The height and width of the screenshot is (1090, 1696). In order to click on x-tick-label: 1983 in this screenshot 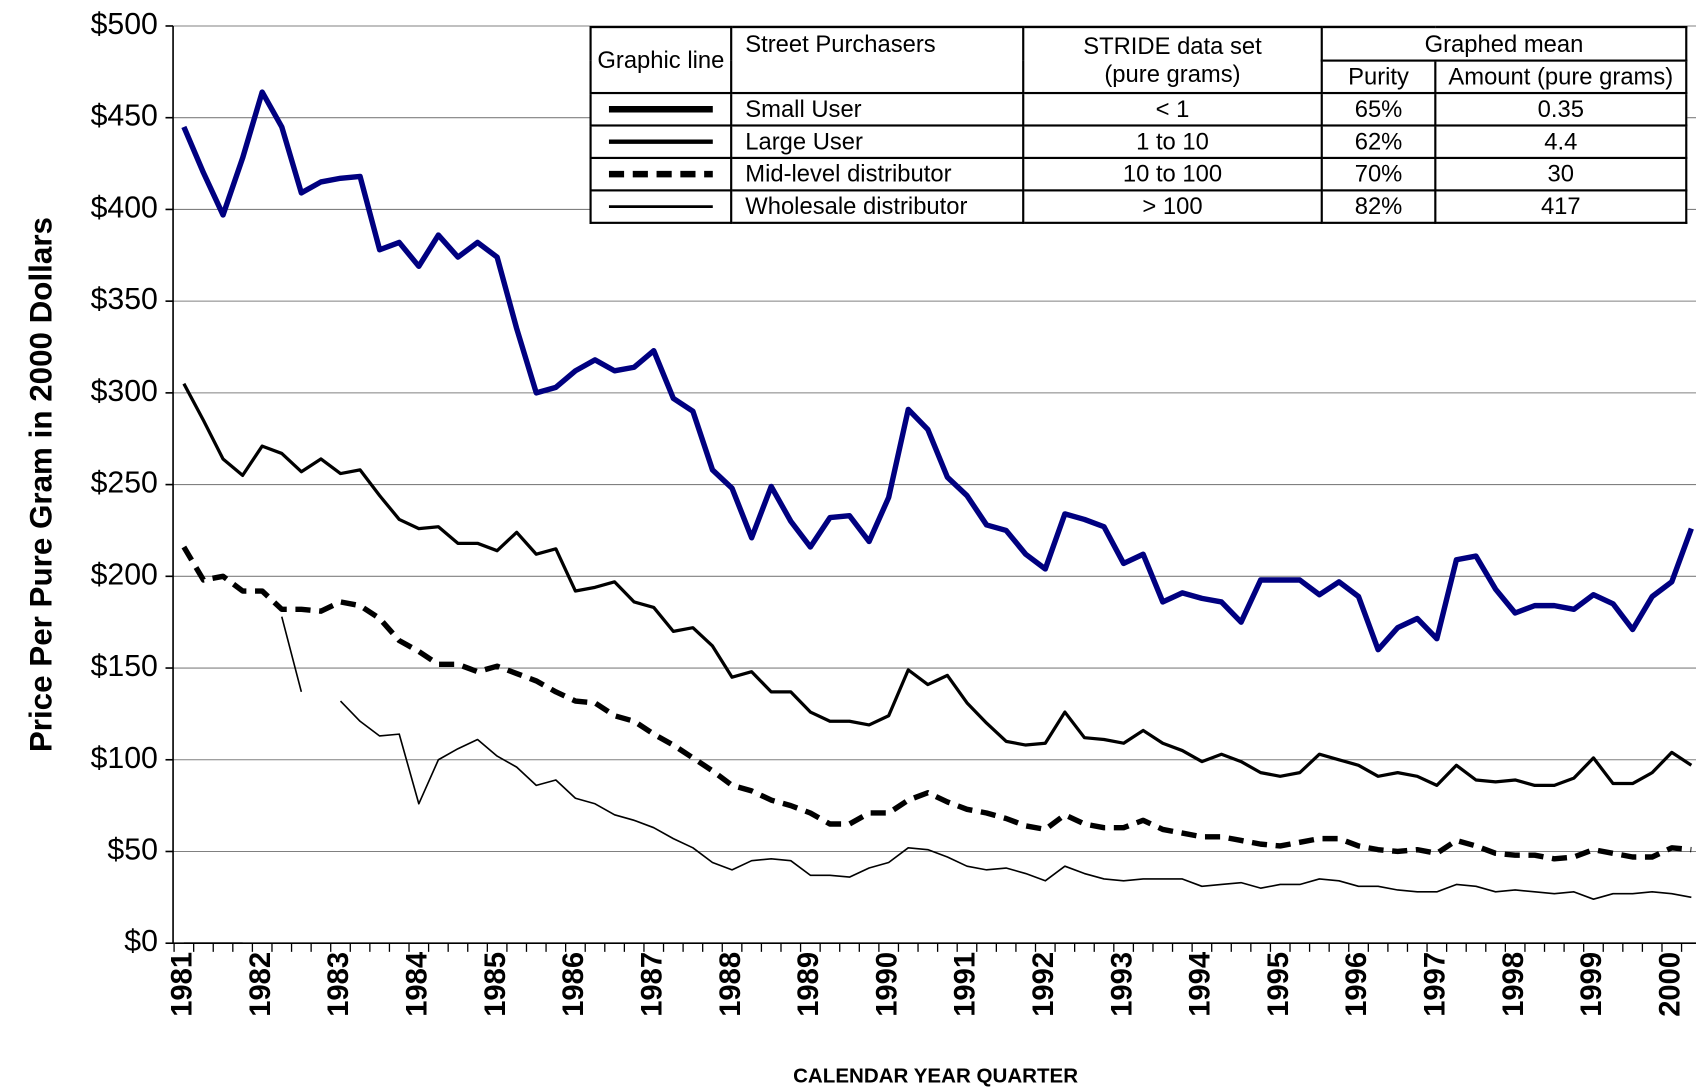, I will do `click(339, 984)`.